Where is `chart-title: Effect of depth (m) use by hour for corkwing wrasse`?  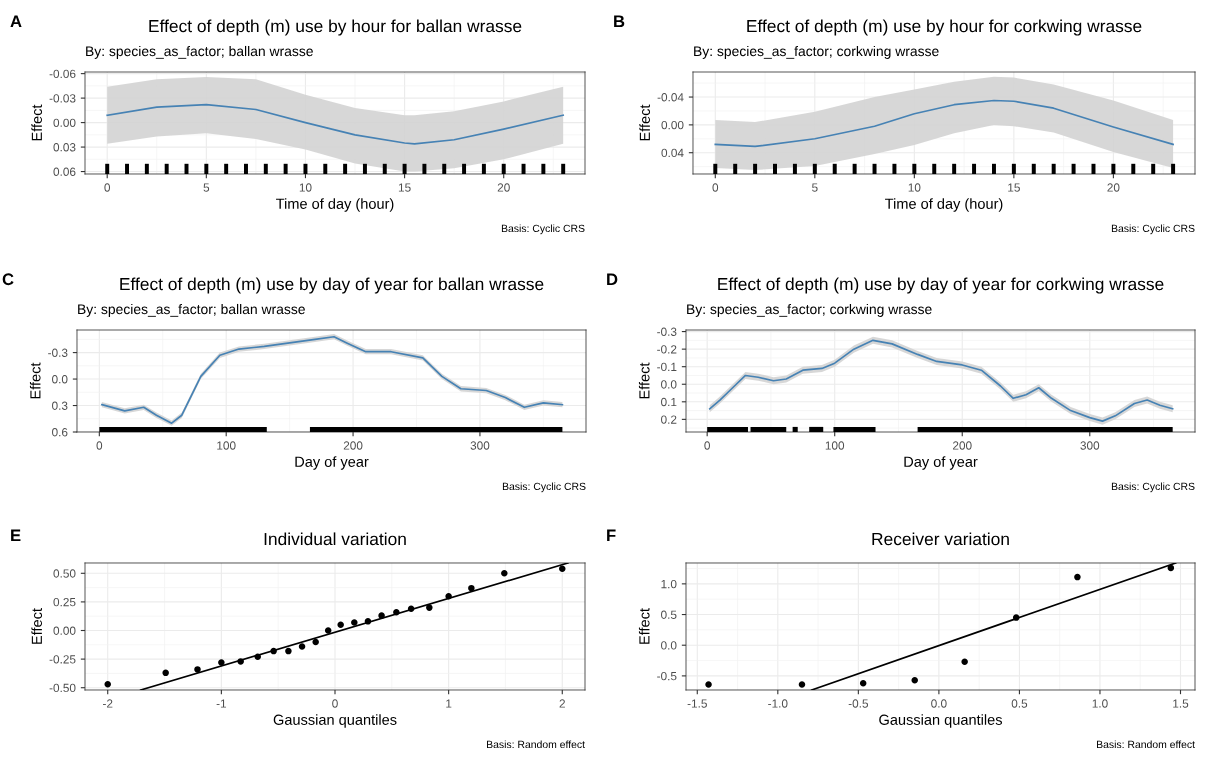
chart-title: Effect of depth (m) use by hour for corkwing wrasse is located at coordinates (944, 27).